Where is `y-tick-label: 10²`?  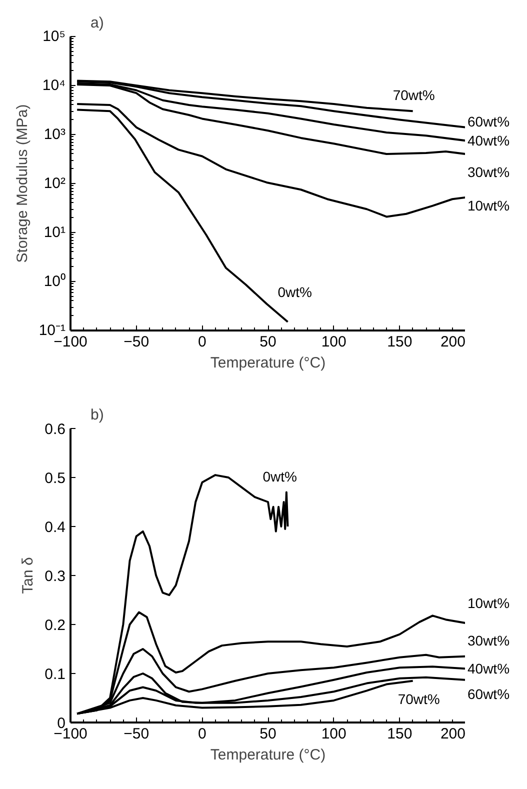 y-tick-label: 10² is located at coordinates (55, 183).